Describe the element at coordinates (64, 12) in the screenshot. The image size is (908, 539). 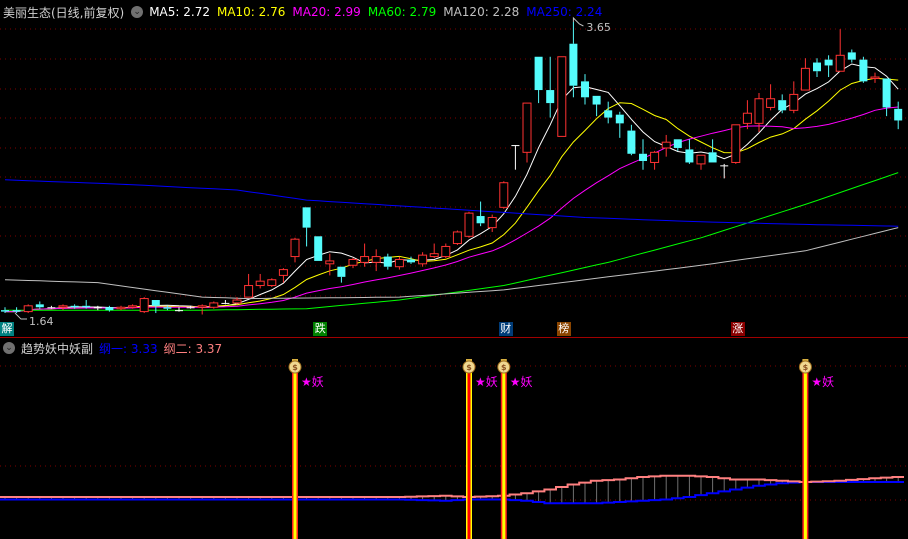
I see `stock-title: 美丽生态(日线,前复权)` at that location.